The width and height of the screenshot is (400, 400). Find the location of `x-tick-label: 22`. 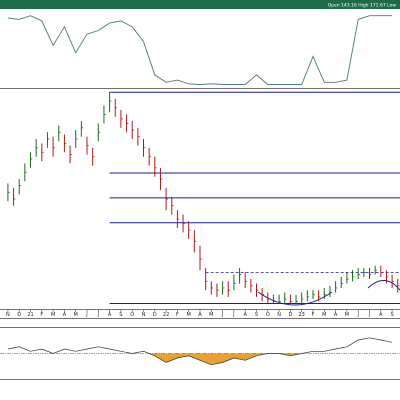

x-tick-label: 22 is located at coordinates (166, 315).